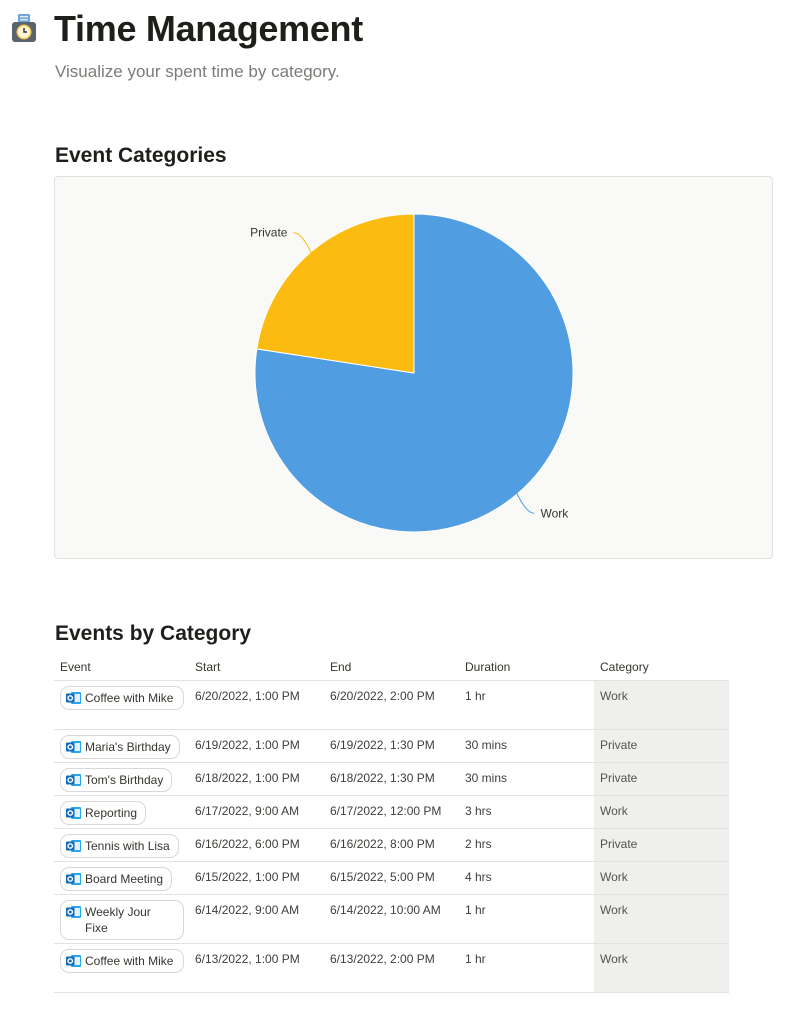  I want to click on column-header-start: Start, so click(208, 667).